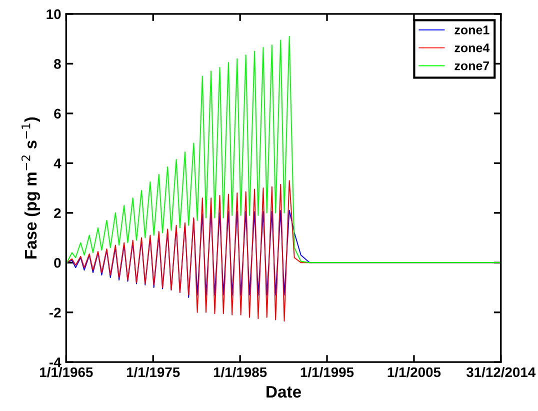 The image size is (538, 411). Describe the element at coordinates (57, 263) in the screenshot. I see `y-tick-label: 0` at that location.